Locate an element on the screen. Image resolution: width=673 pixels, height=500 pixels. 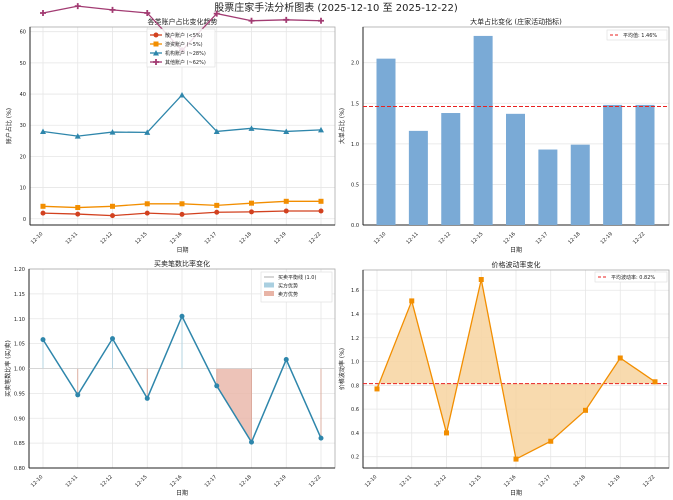
legend-label: 散户账户 (<5%) is located at coordinates (184, 35).